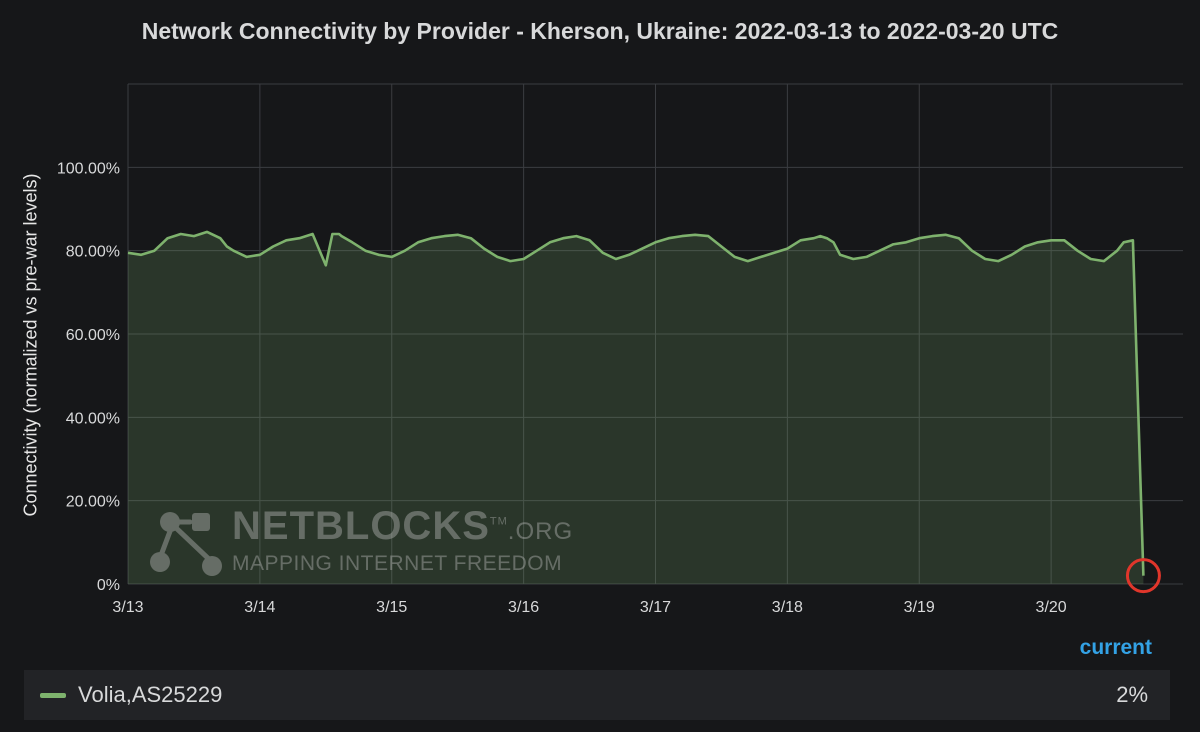  I want to click on watermark-tagline: MAPPING INTERNET FREEDOM, so click(397, 563).